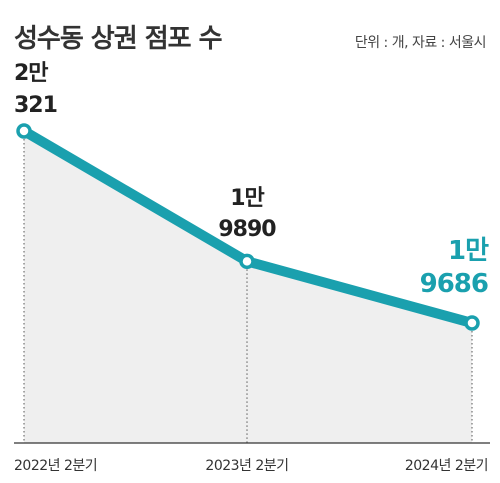 This screenshot has width=500, height=483. Describe the element at coordinates (31, 73) in the screenshot. I see `data-label-top: 2만` at that location.